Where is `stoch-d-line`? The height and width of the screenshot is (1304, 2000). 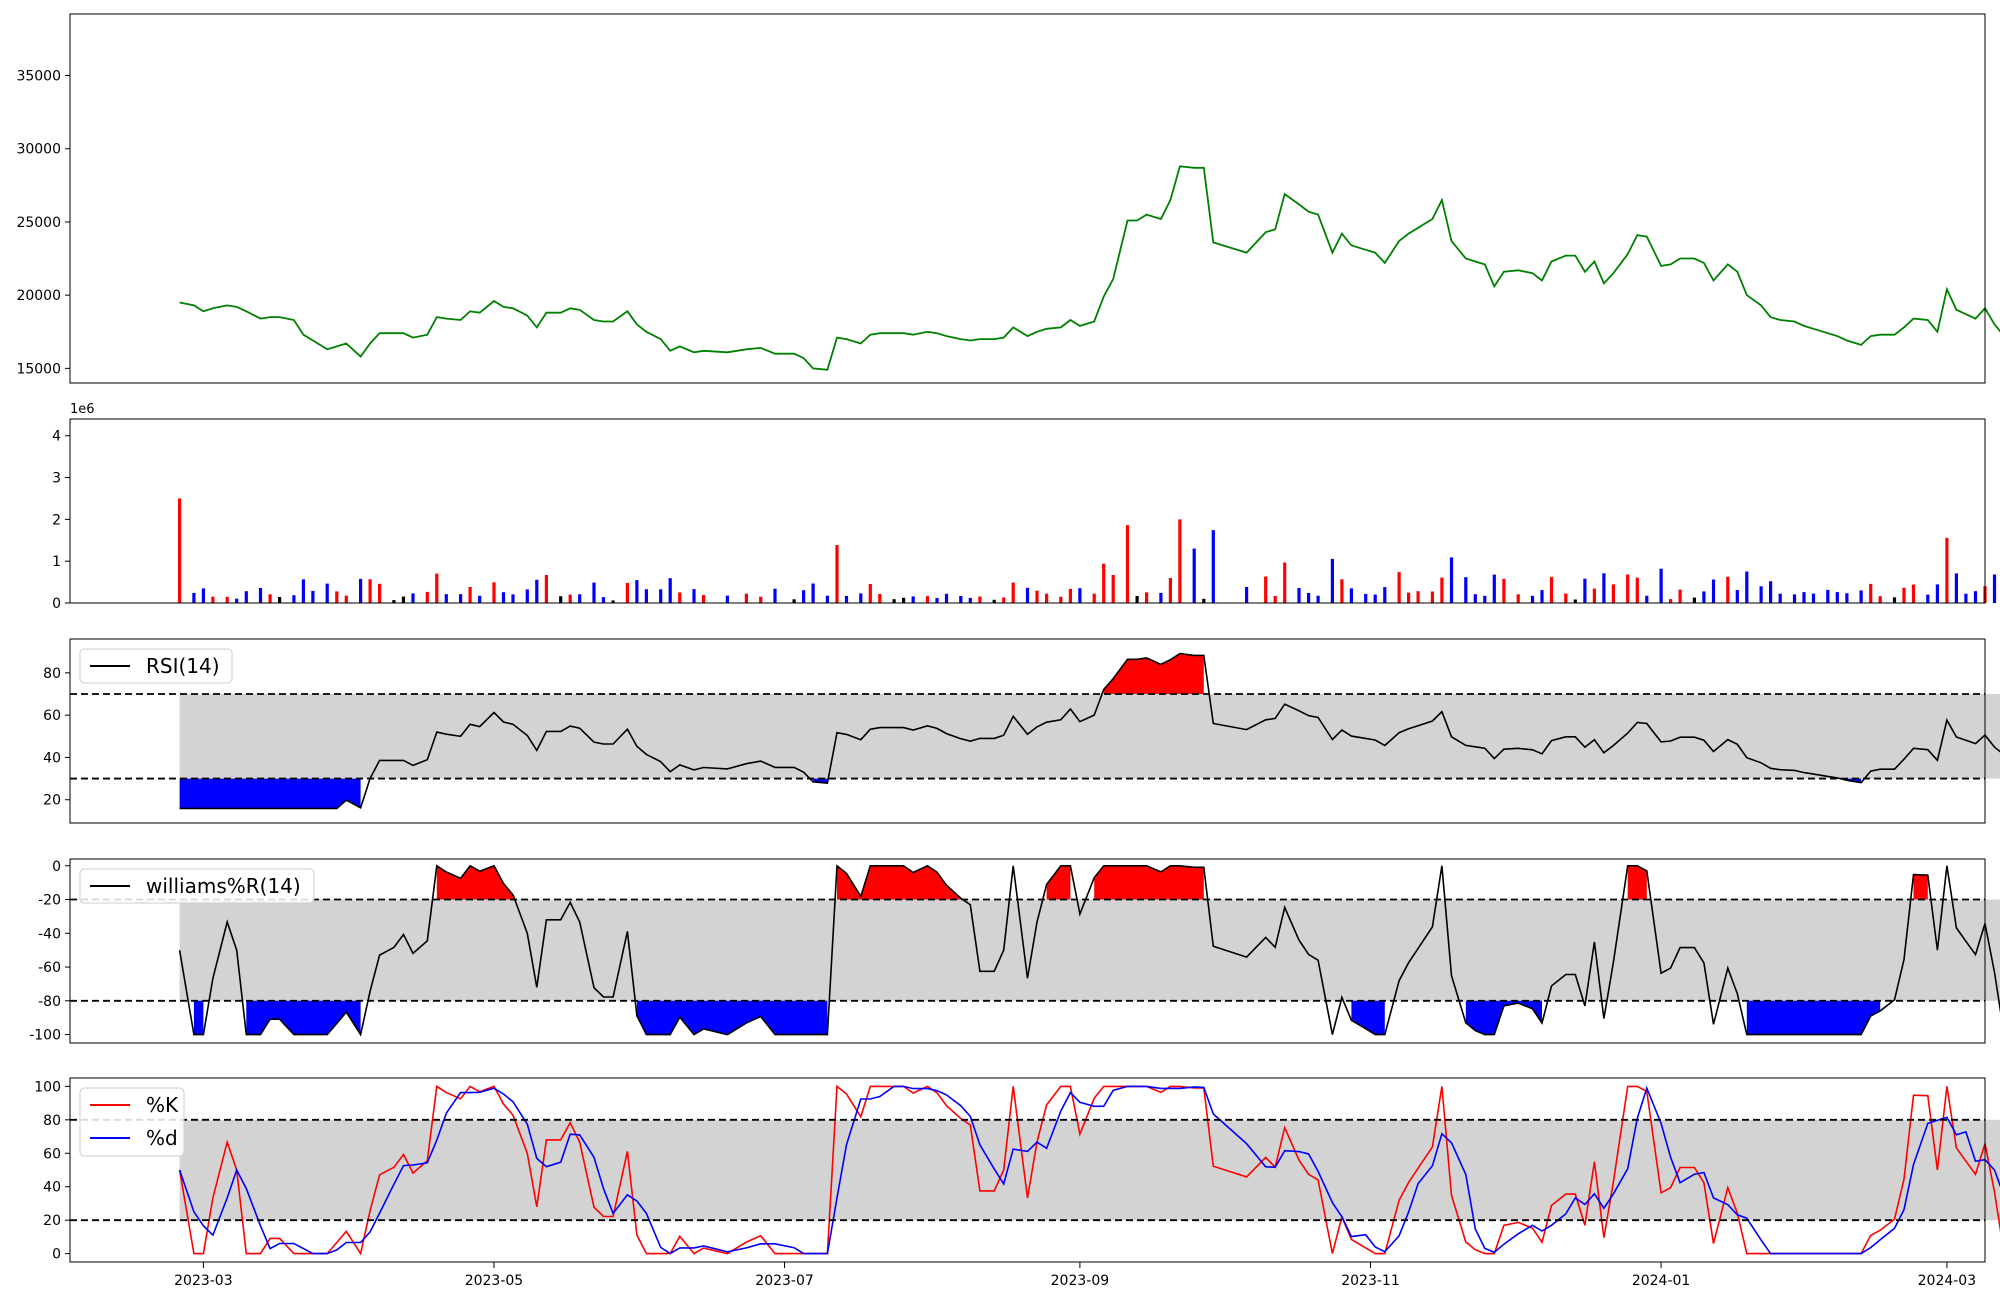
stoch-d-line is located at coordinates (1089, 1170).